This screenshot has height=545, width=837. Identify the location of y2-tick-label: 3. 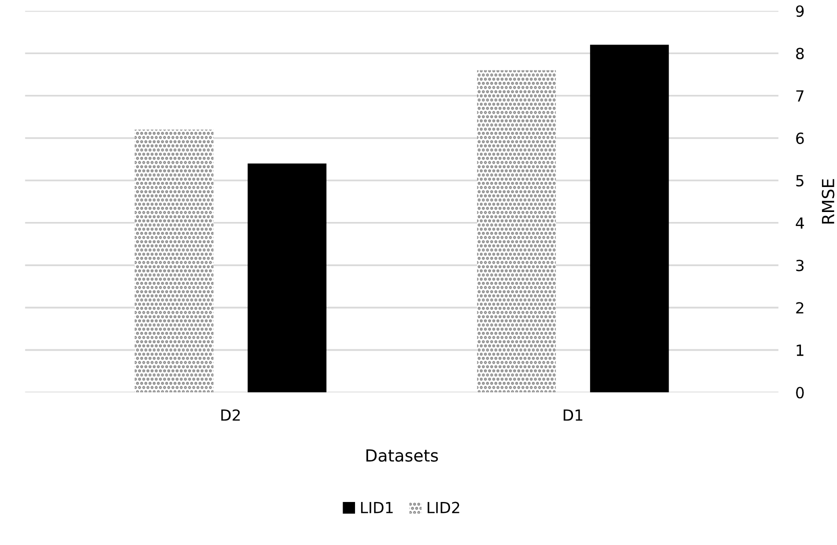
(800, 266).